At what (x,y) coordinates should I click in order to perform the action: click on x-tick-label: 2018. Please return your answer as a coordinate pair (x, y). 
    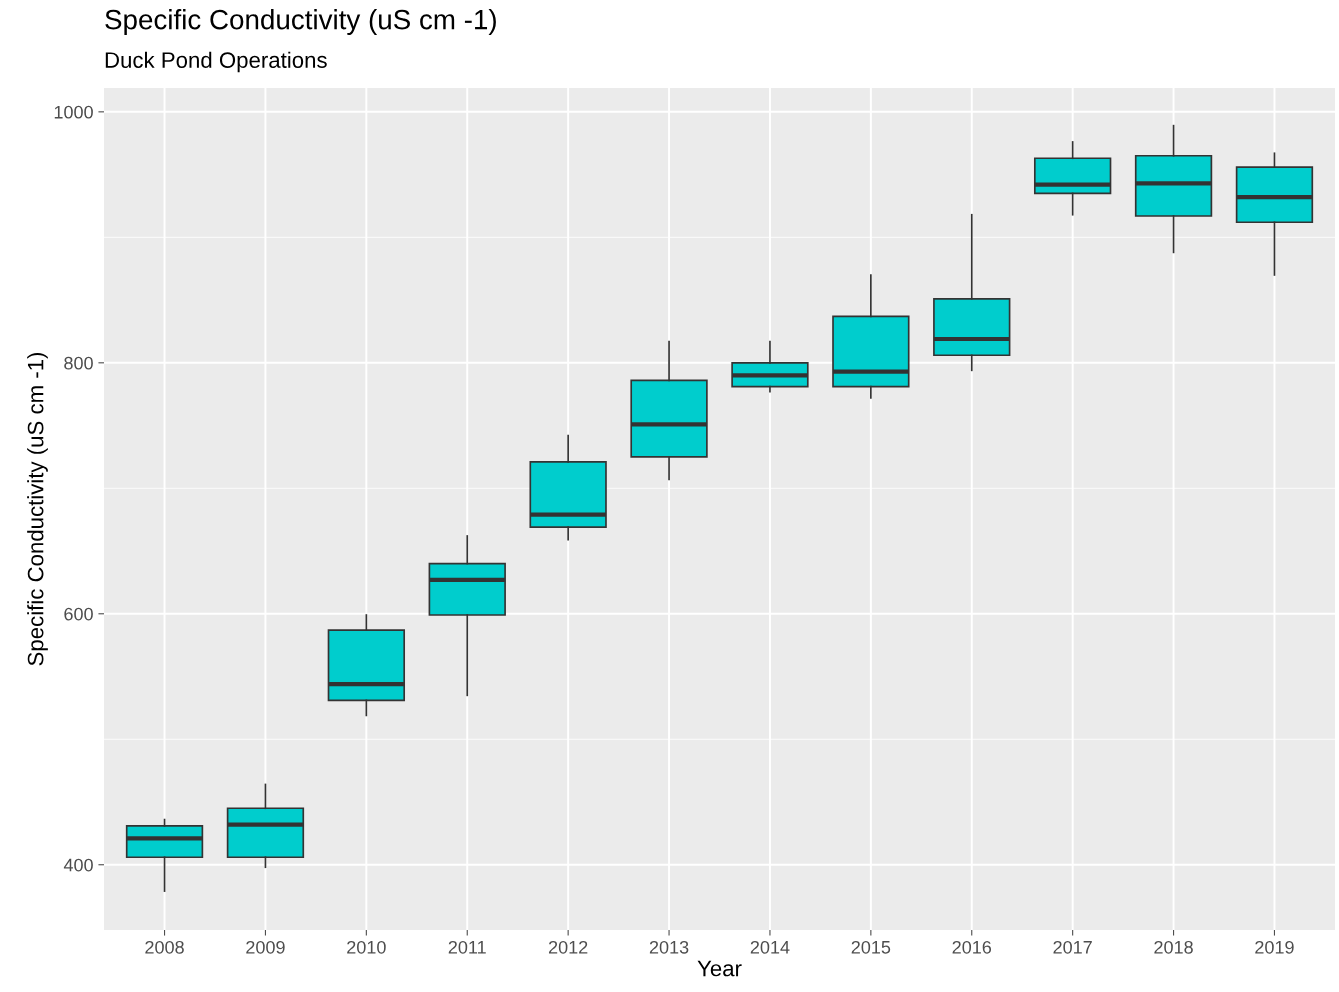
    Looking at the image, I should click on (1173, 947).